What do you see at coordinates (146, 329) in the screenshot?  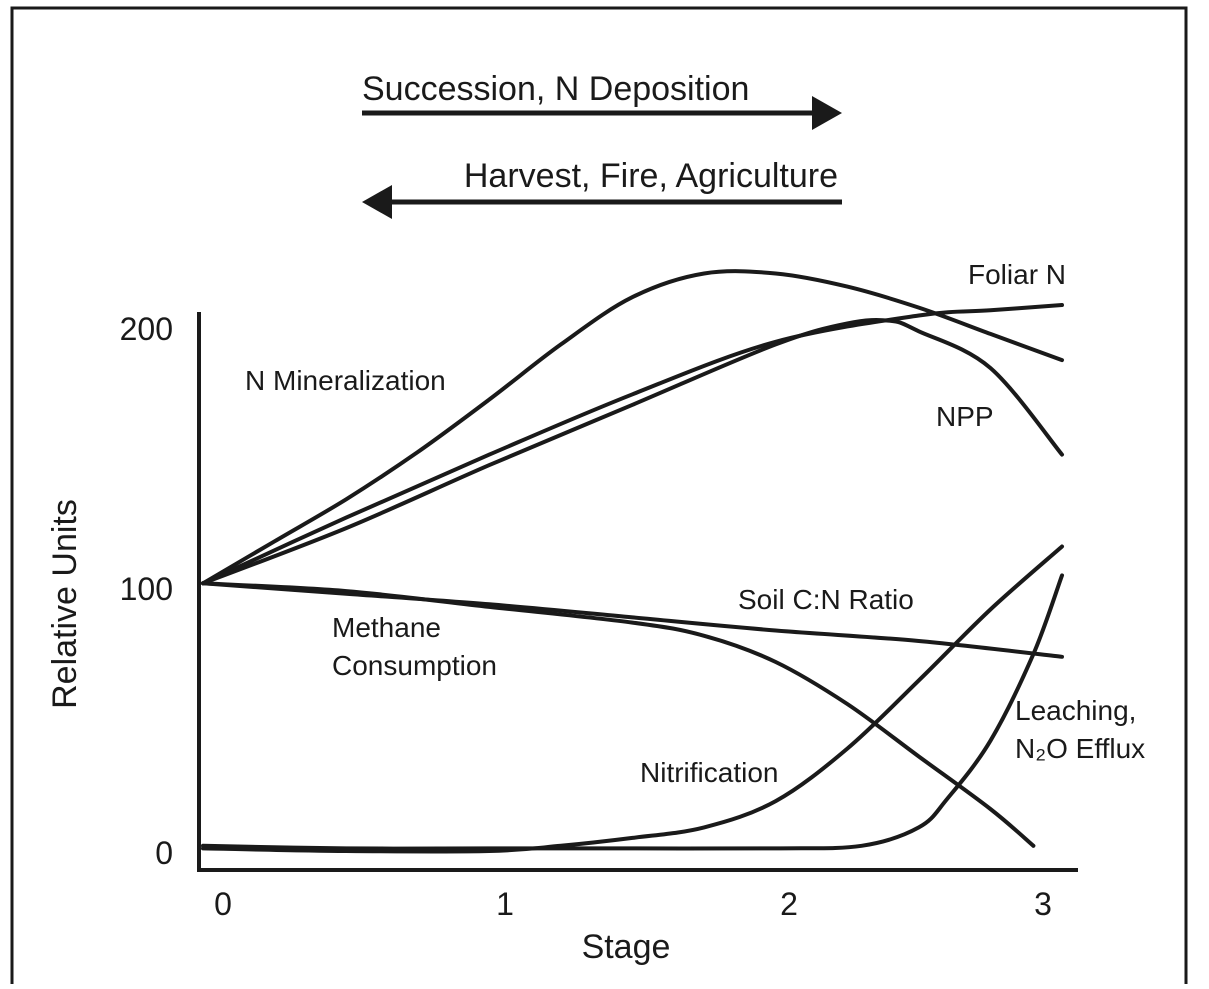 I see `y-tick-label: 200` at bounding box center [146, 329].